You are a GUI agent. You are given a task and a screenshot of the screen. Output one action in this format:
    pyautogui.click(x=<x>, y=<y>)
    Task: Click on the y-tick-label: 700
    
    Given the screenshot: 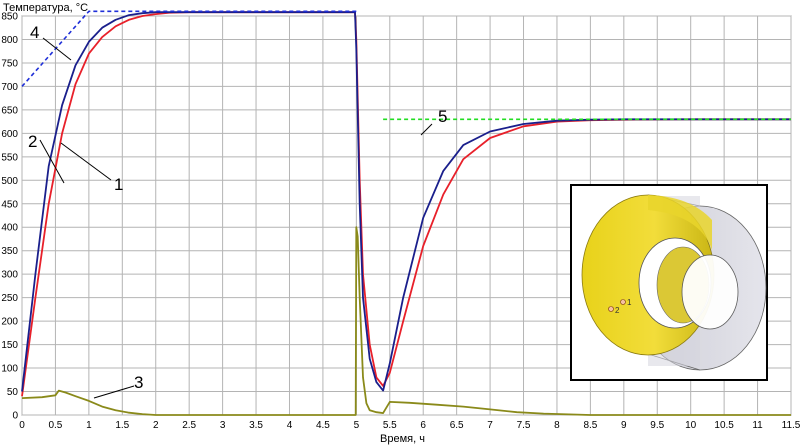 What is the action you would take?
    pyautogui.click(x=9, y=87)
    